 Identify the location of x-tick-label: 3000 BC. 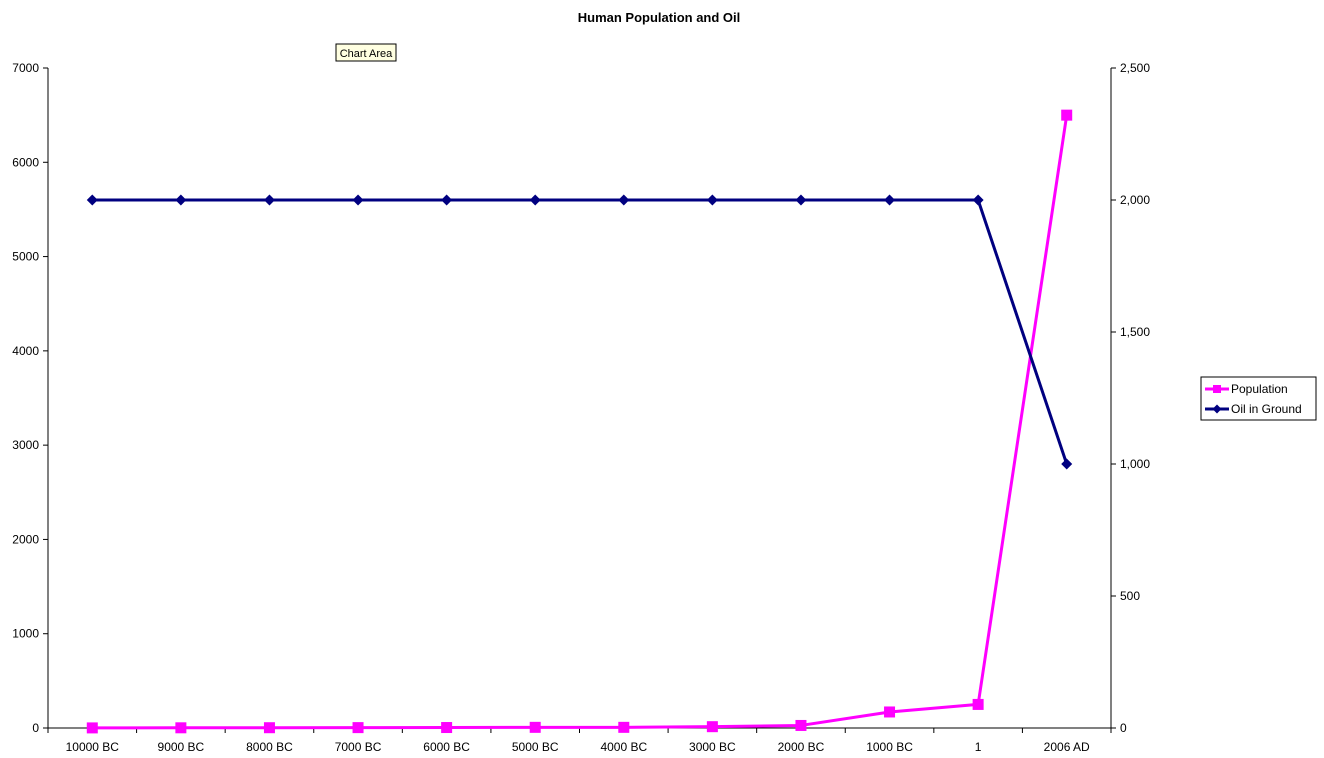
(712, 747).